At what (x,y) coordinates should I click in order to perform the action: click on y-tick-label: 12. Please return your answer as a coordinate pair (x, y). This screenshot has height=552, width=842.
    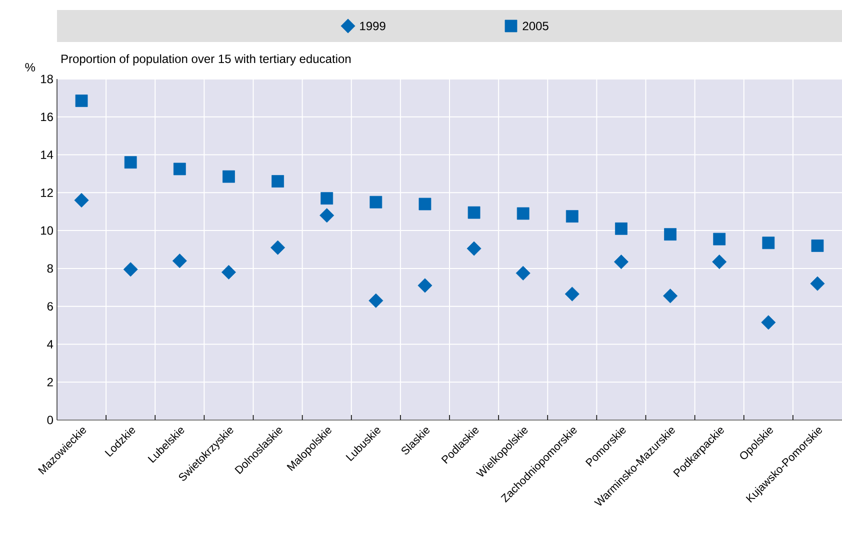
    Looking at the image, I should click on (47, 192).